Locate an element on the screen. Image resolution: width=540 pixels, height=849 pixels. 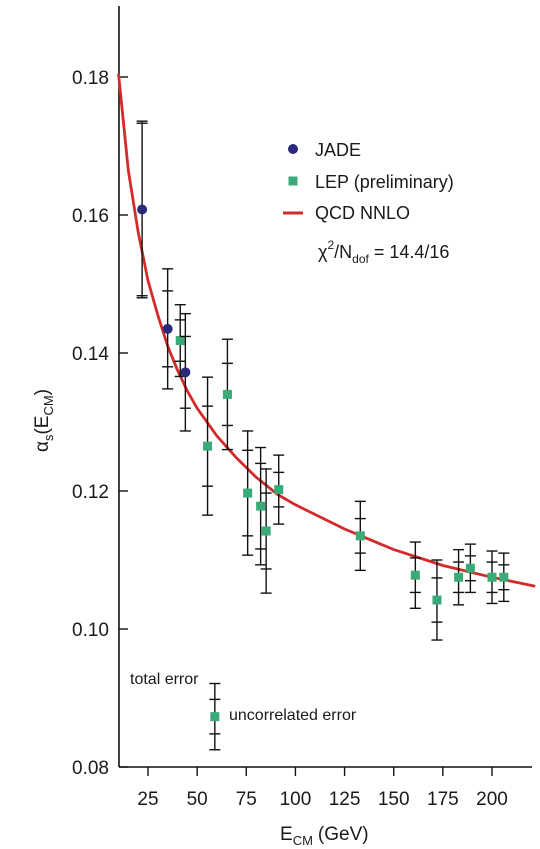
y-tick-label: 0.16 is located at coordinates (90, 216).